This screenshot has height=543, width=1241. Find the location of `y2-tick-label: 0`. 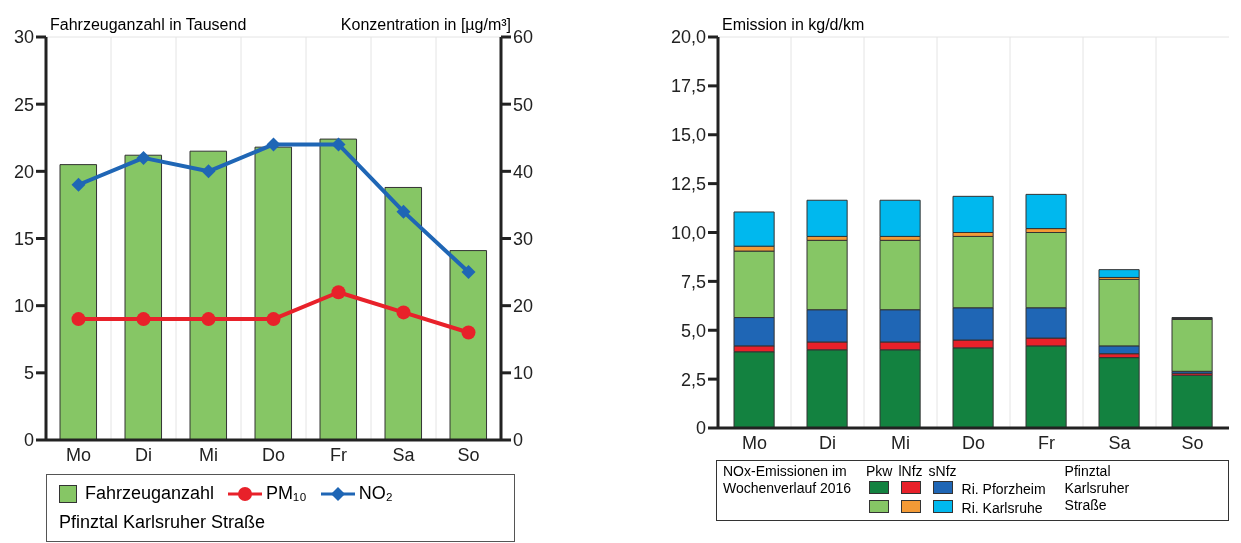

y2-tick-label: 0 is located at coordinates (518, 440).